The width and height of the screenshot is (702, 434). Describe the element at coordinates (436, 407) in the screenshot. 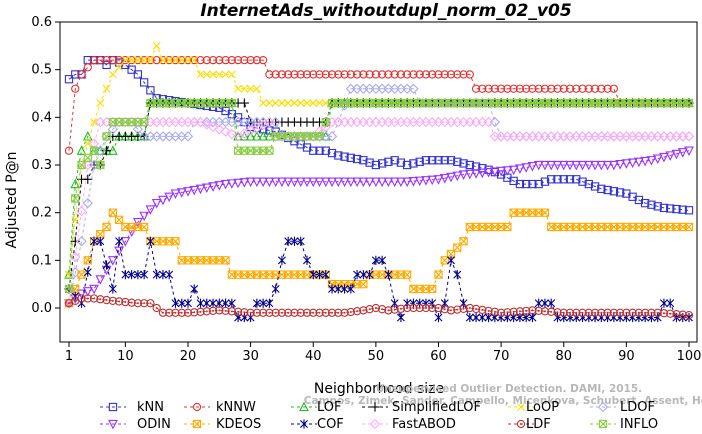

I see `legend-label-simplifiedlof: SimplifiedLOF` at that location.